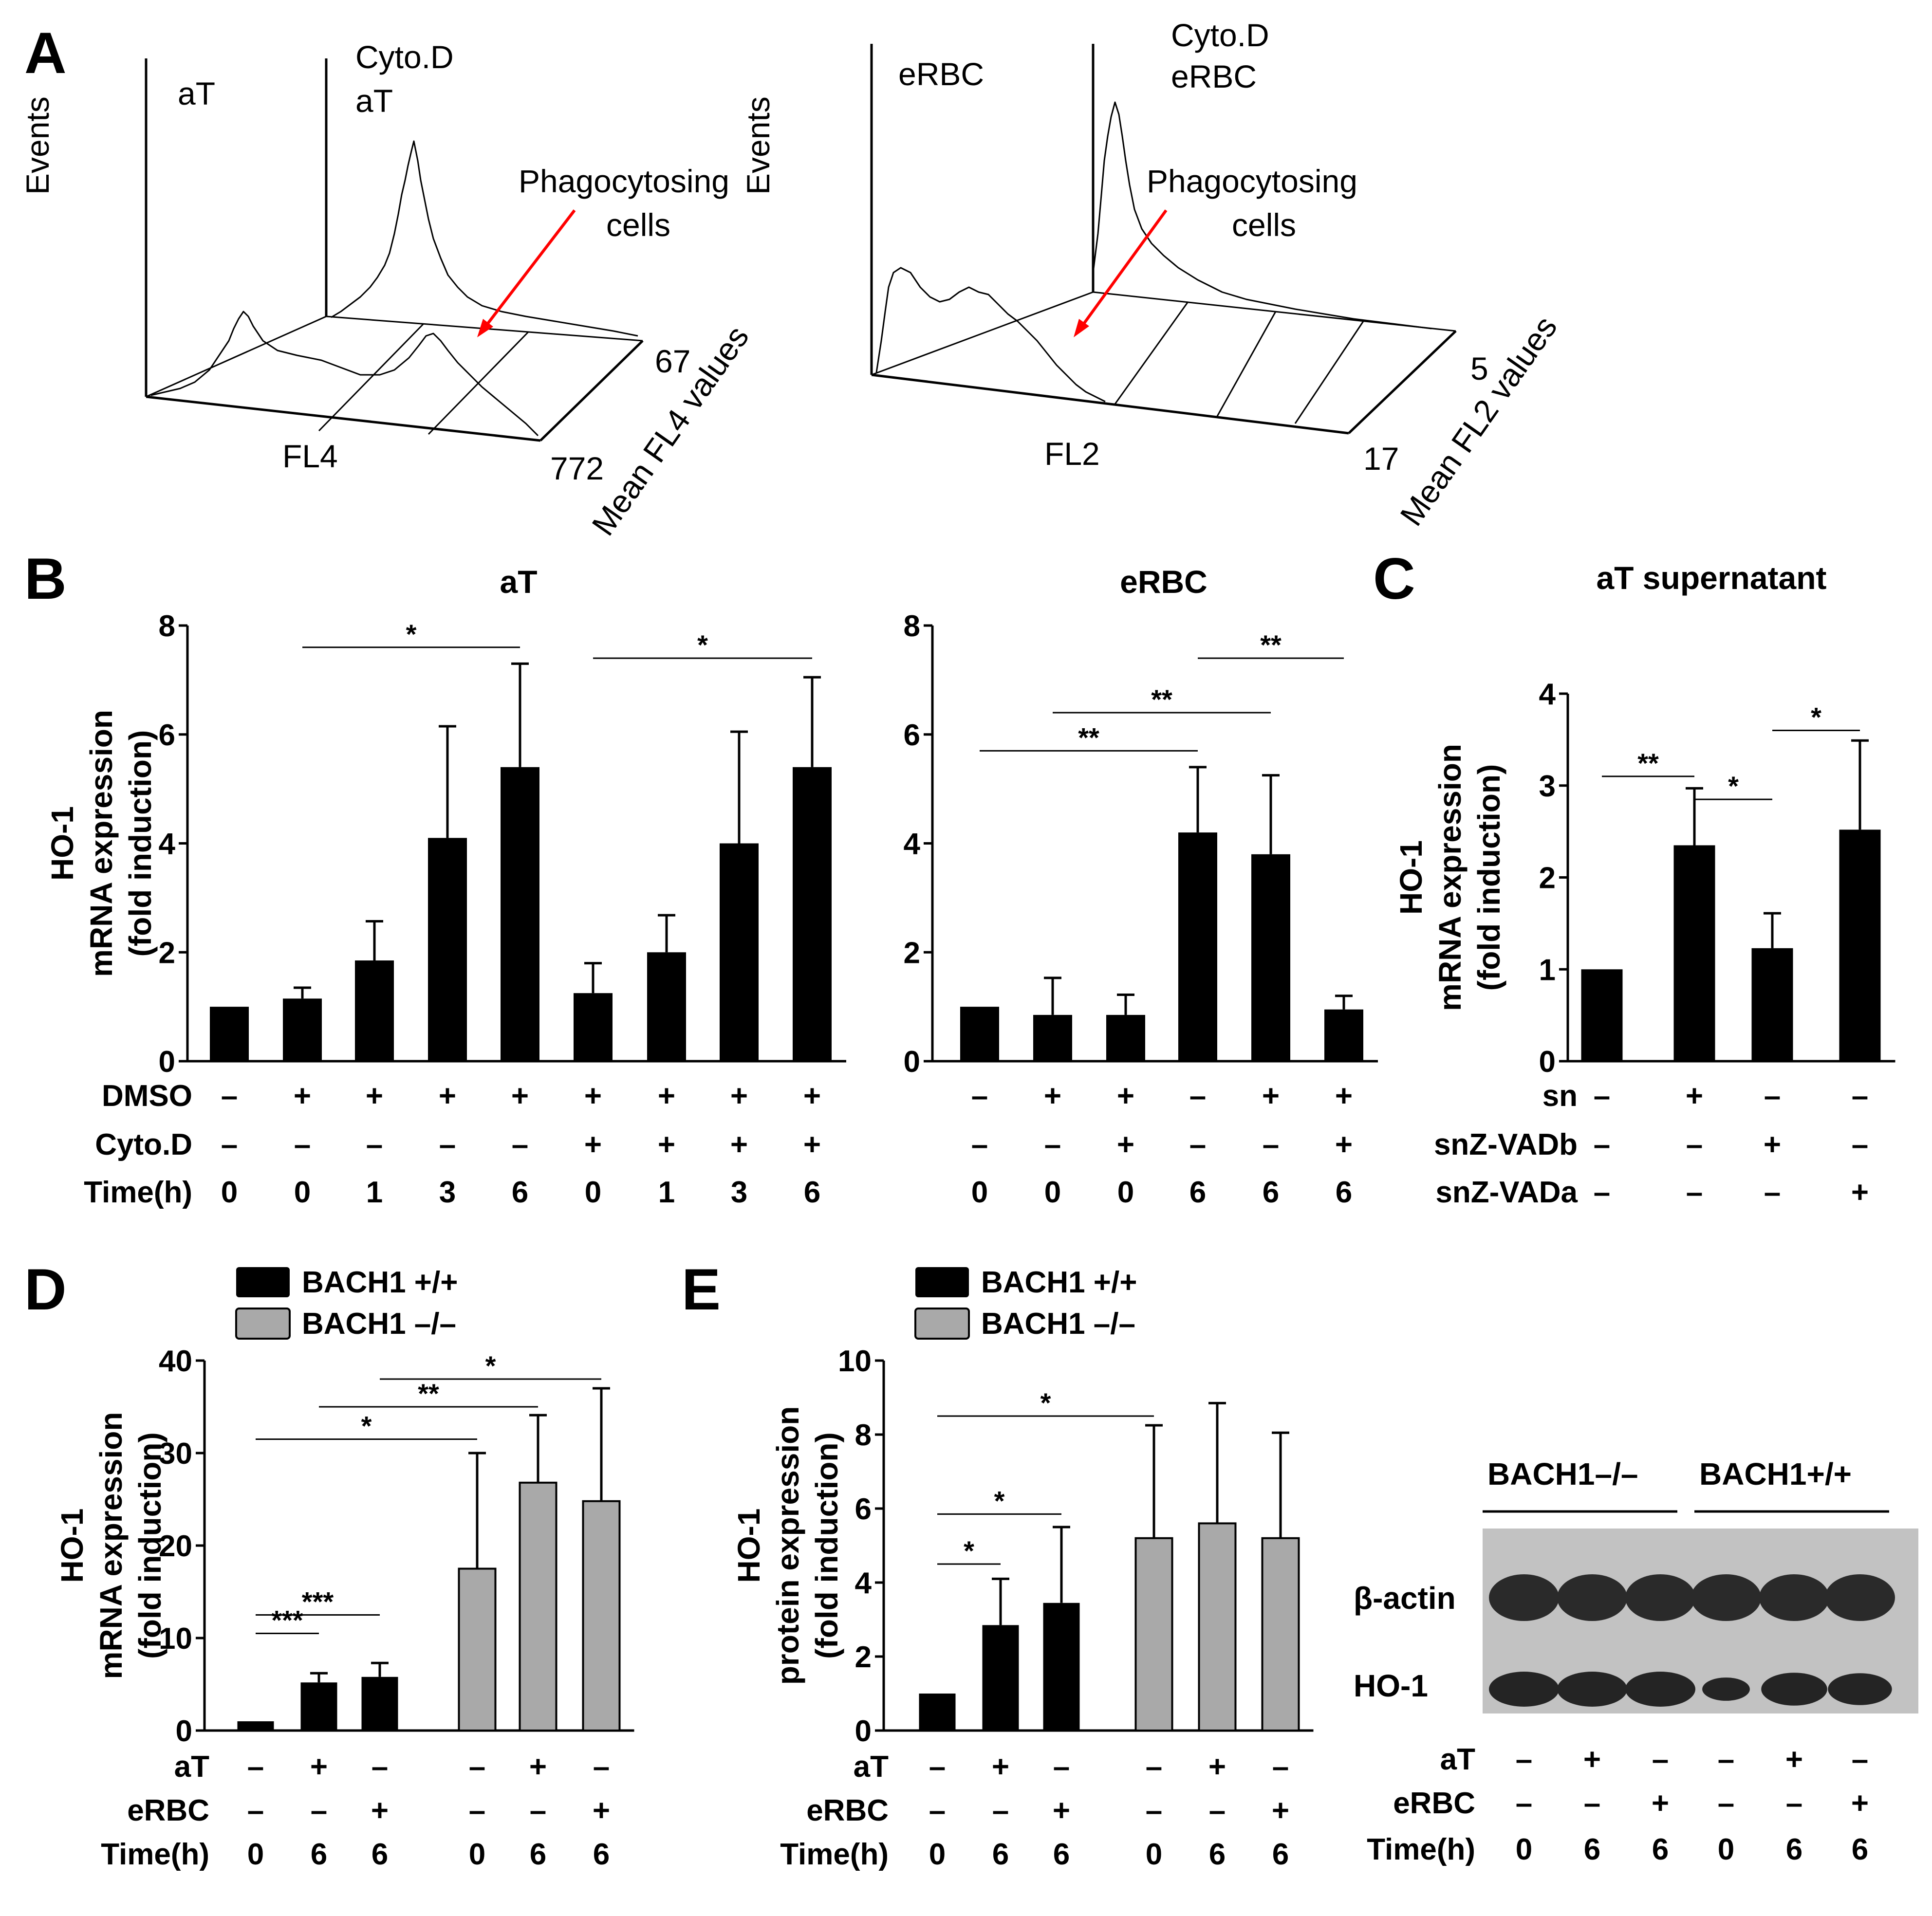 This screenshot has width=1932, height=1916. I want to click on significance-label: **, so click(429, 1393).